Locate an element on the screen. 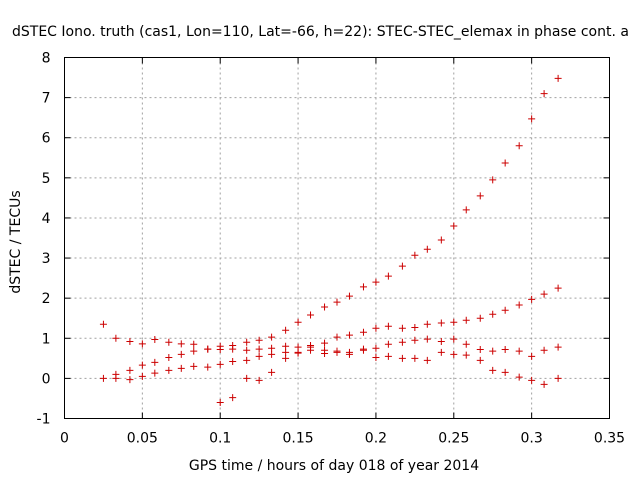 This screenshot has height=480, width=640. x-tick-label: 0.25 is located at coordinates (453, 439).